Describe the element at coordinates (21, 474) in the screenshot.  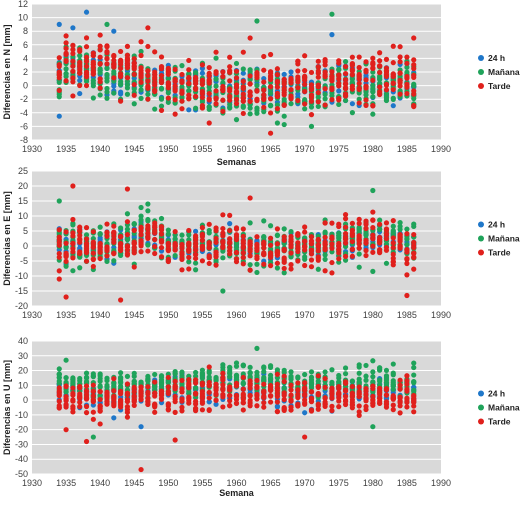
I see `y-tick-label: -50` at that location.